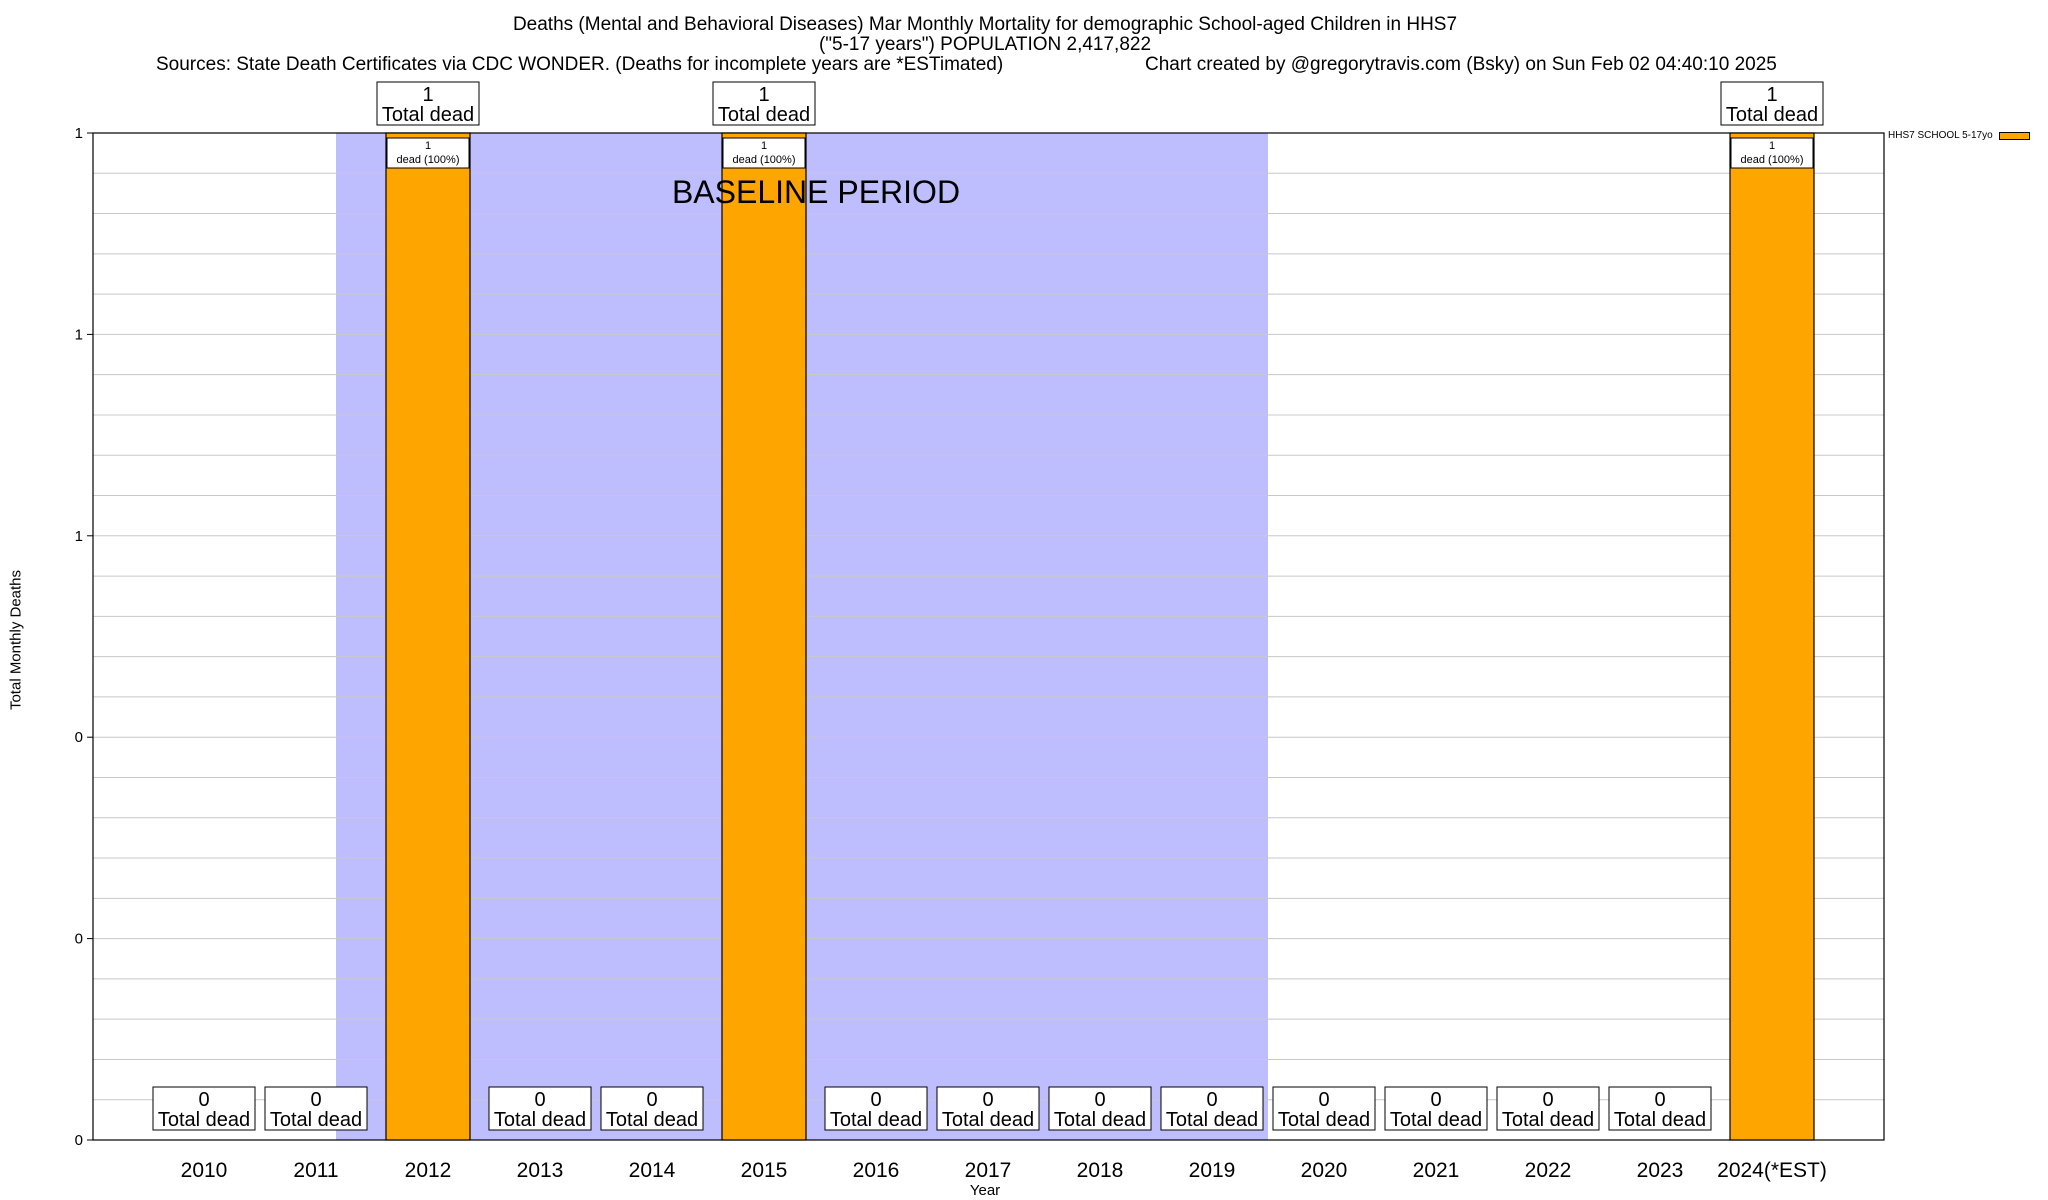 The width and height of the screenshot is (2048, 1200). Describe the element at coordinates (1660, 1170) in the screenshot. I see `x-tick-label: 2023` at that location.